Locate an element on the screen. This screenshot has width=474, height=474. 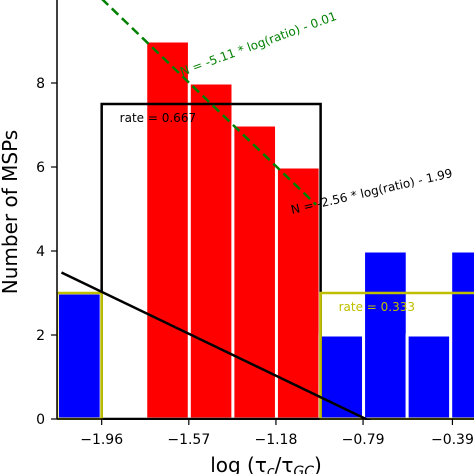
x-tick-label: −0.39 is located at coordinates (452, 440).